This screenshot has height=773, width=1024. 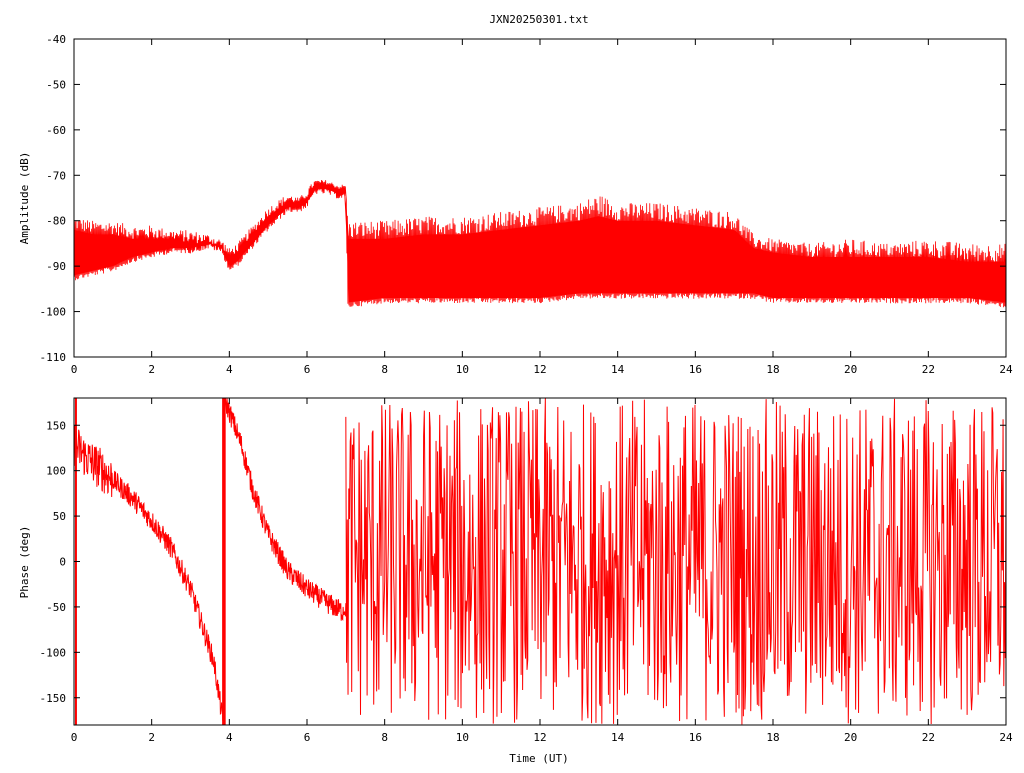 I want to click on phase-y-tick-label: 0, so click(x=62, y=562).